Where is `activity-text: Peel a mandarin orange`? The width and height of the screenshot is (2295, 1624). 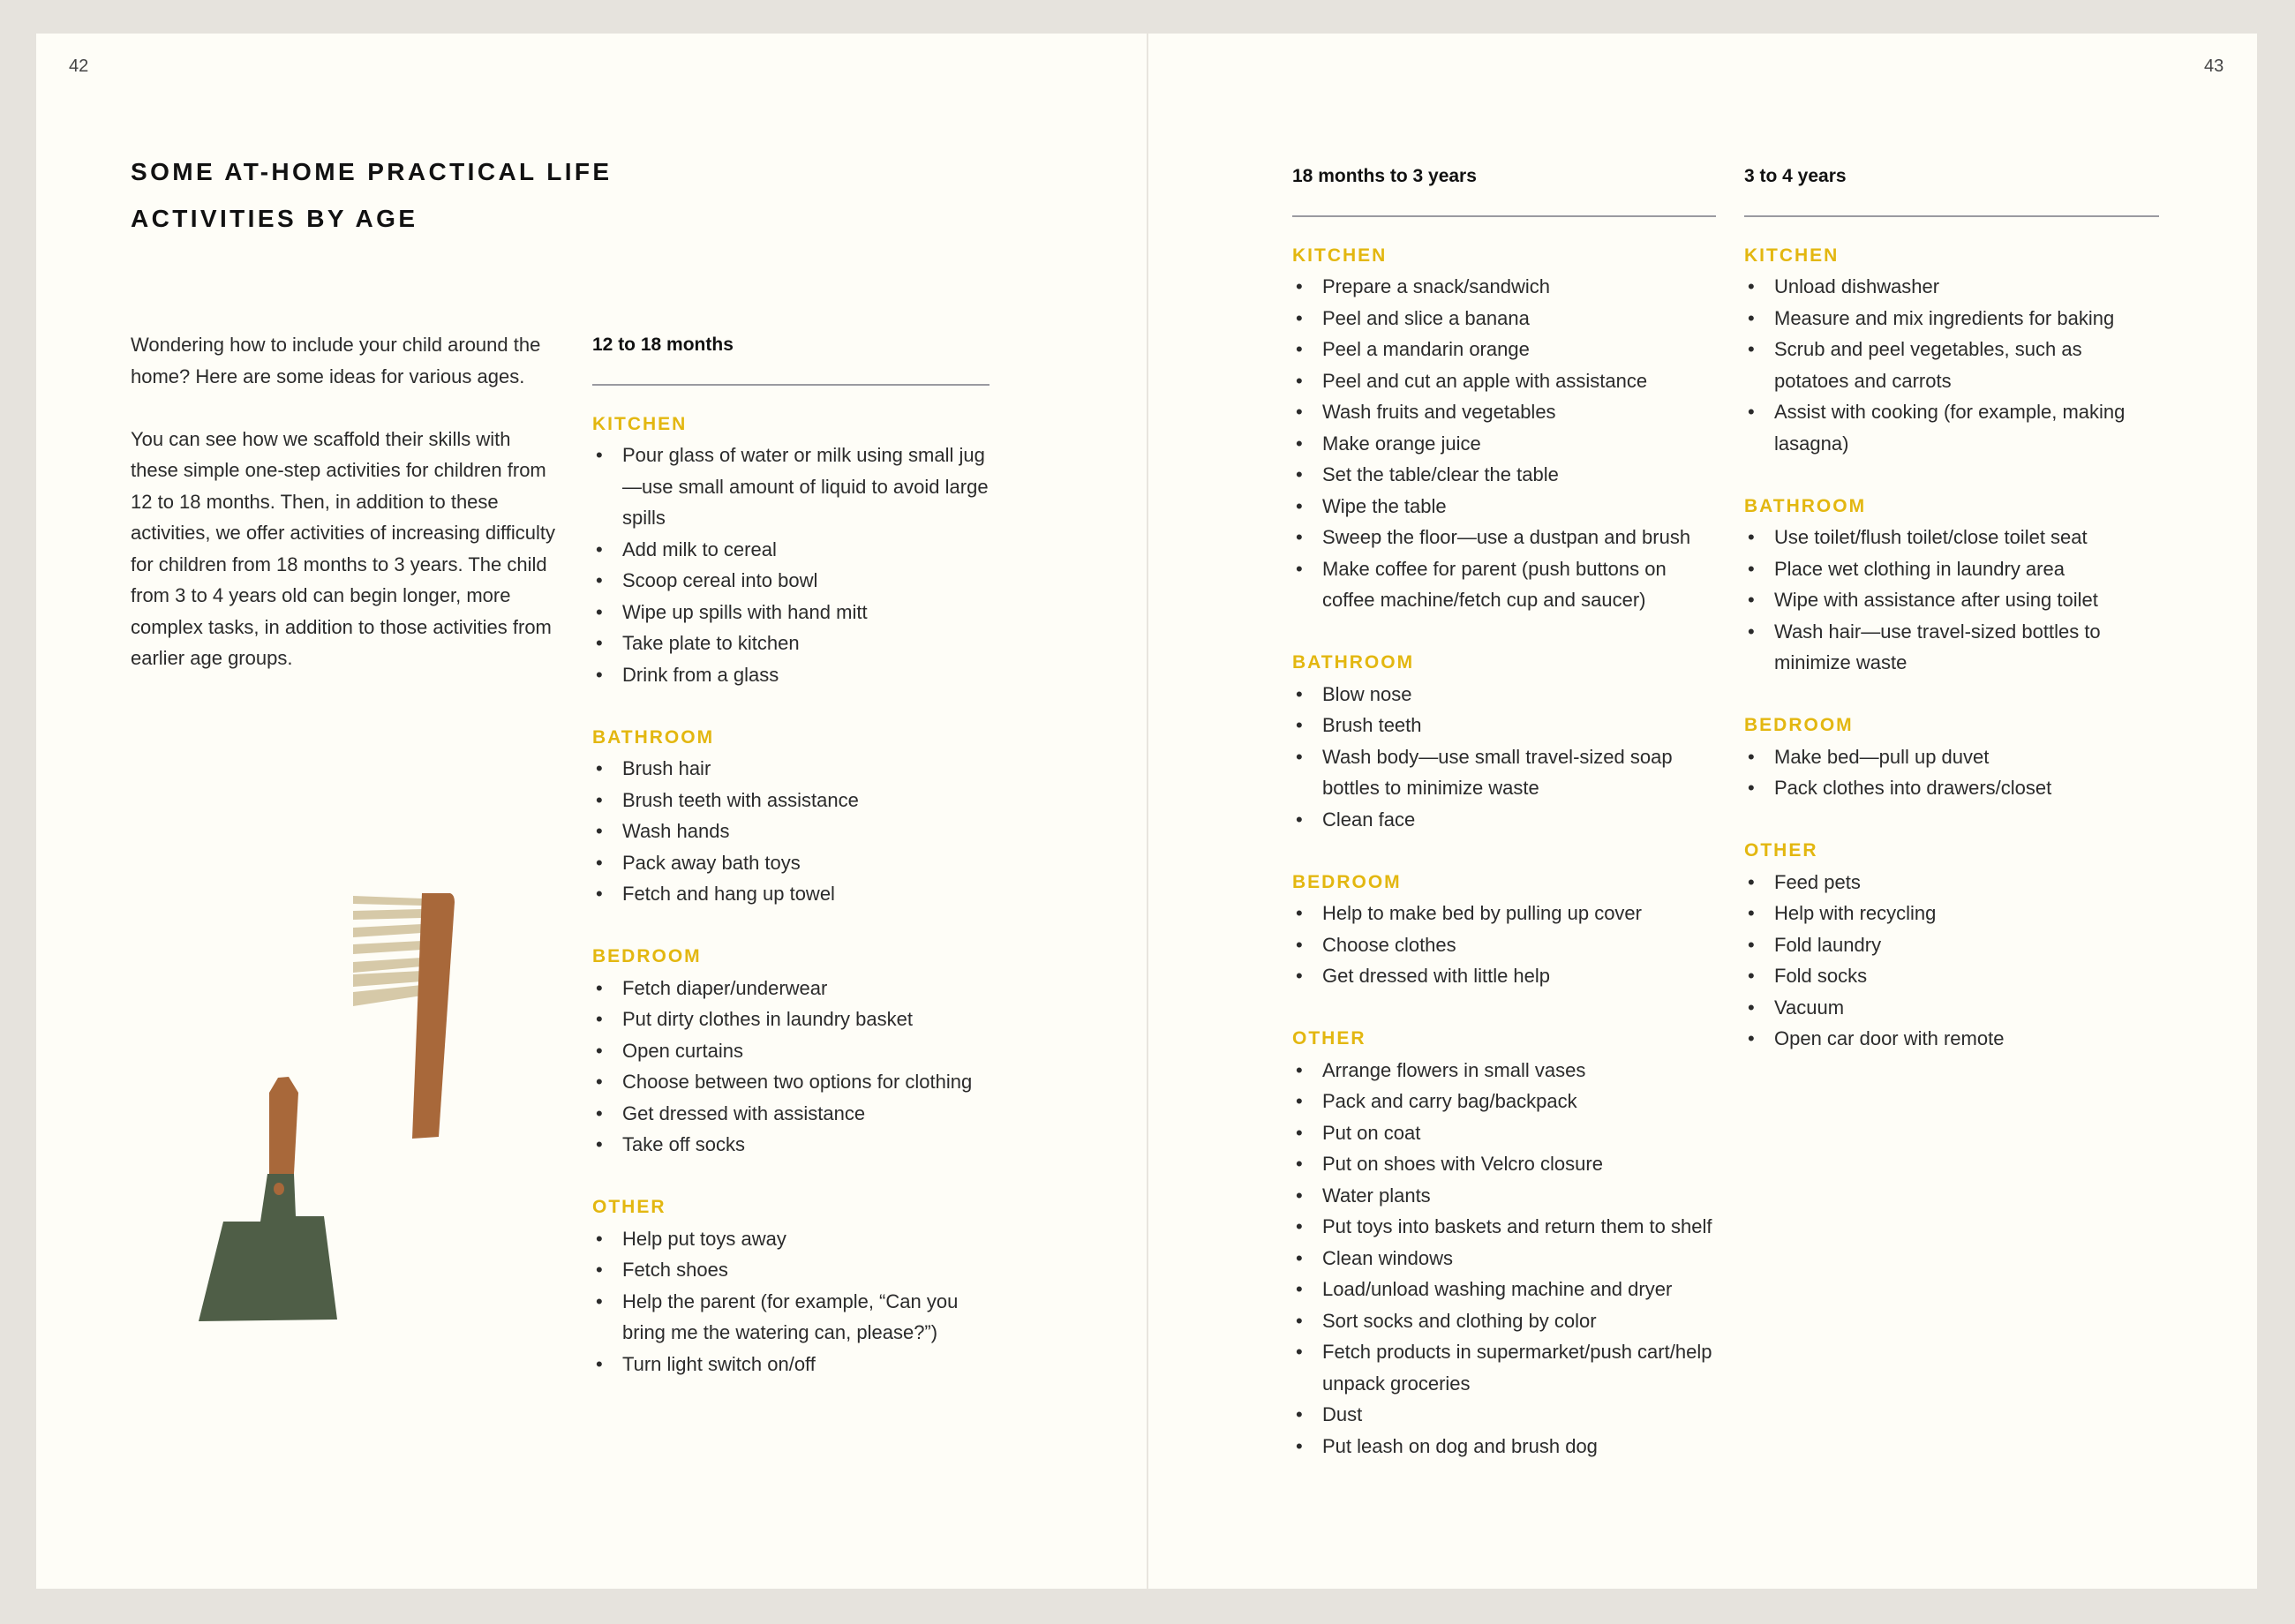 activity-text: Peel a mandarin orange is located at coordinates (1426, 349).